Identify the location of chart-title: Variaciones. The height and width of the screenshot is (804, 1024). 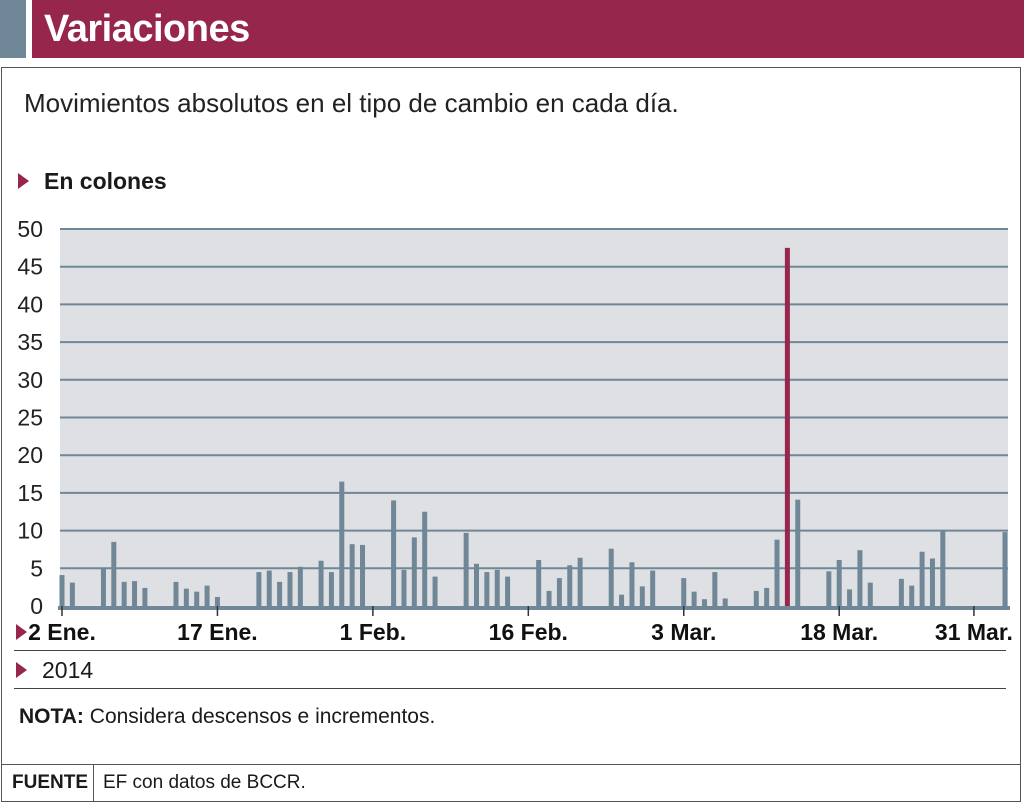
(147, 29).